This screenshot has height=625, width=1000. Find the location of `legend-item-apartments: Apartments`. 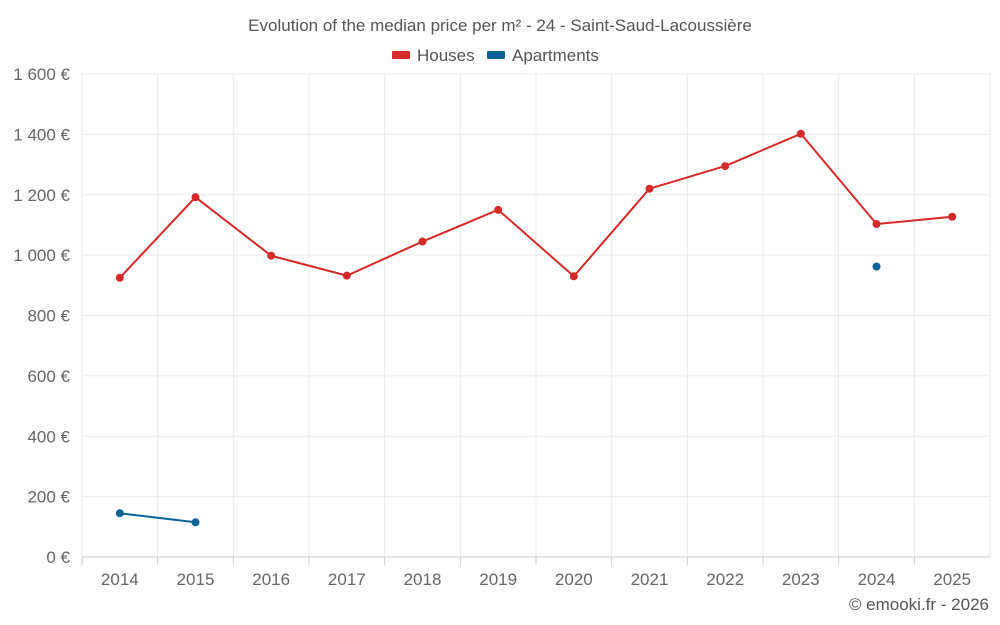

legend-item-apartments: Apartments is located at coordinates (543, 55).